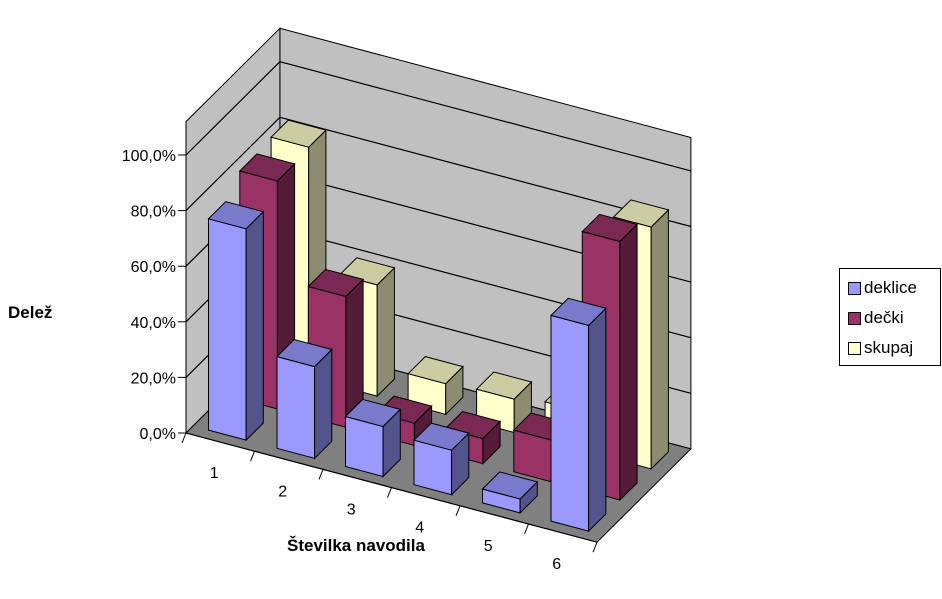  Describe the element at coordinates (153, 267) in the screenshot. I see `y-tick-label: 60,0%` at that location.